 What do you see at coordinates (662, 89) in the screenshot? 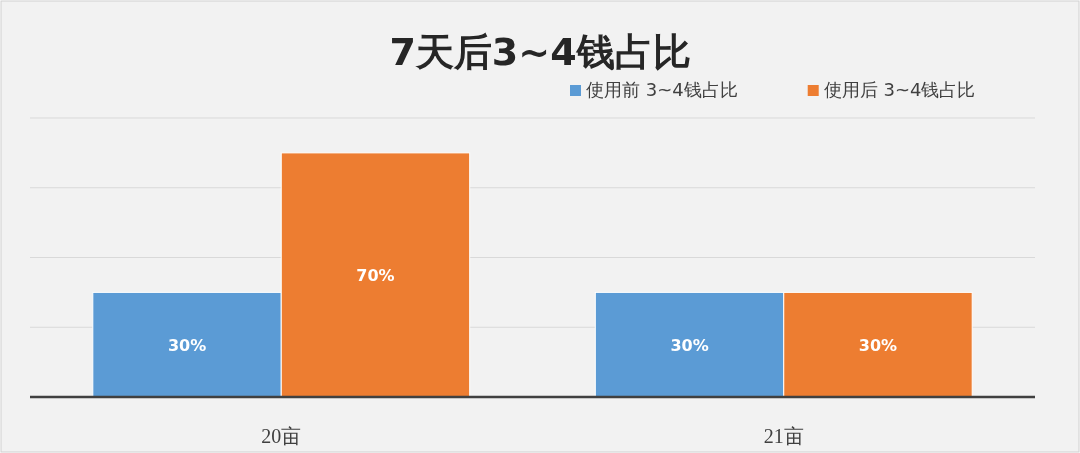
I see `legend-label: 使用前 3~4钱占比` at bounding box center [662, 89].